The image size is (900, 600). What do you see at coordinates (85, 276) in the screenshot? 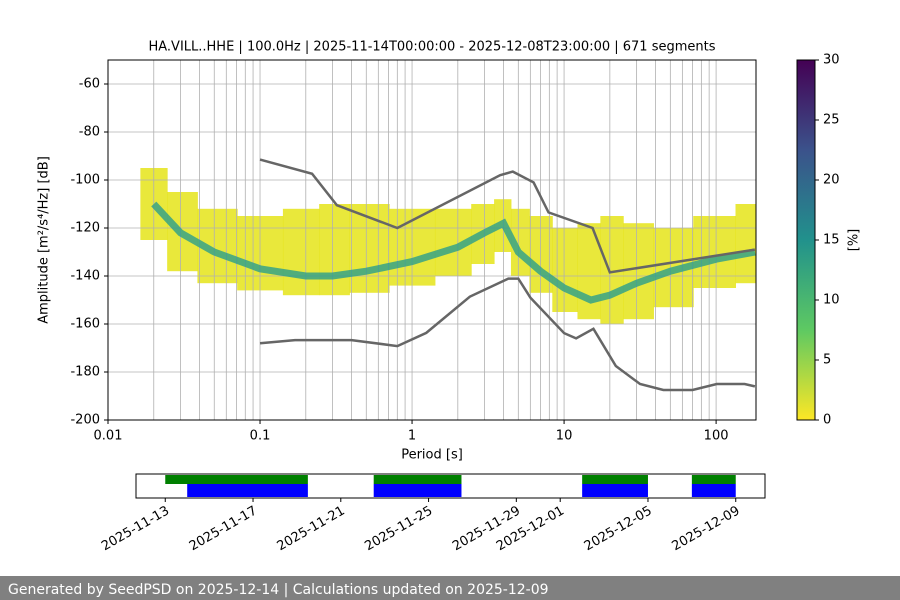
I see `y-tick-label: -140` at bounding box center [85, 276].